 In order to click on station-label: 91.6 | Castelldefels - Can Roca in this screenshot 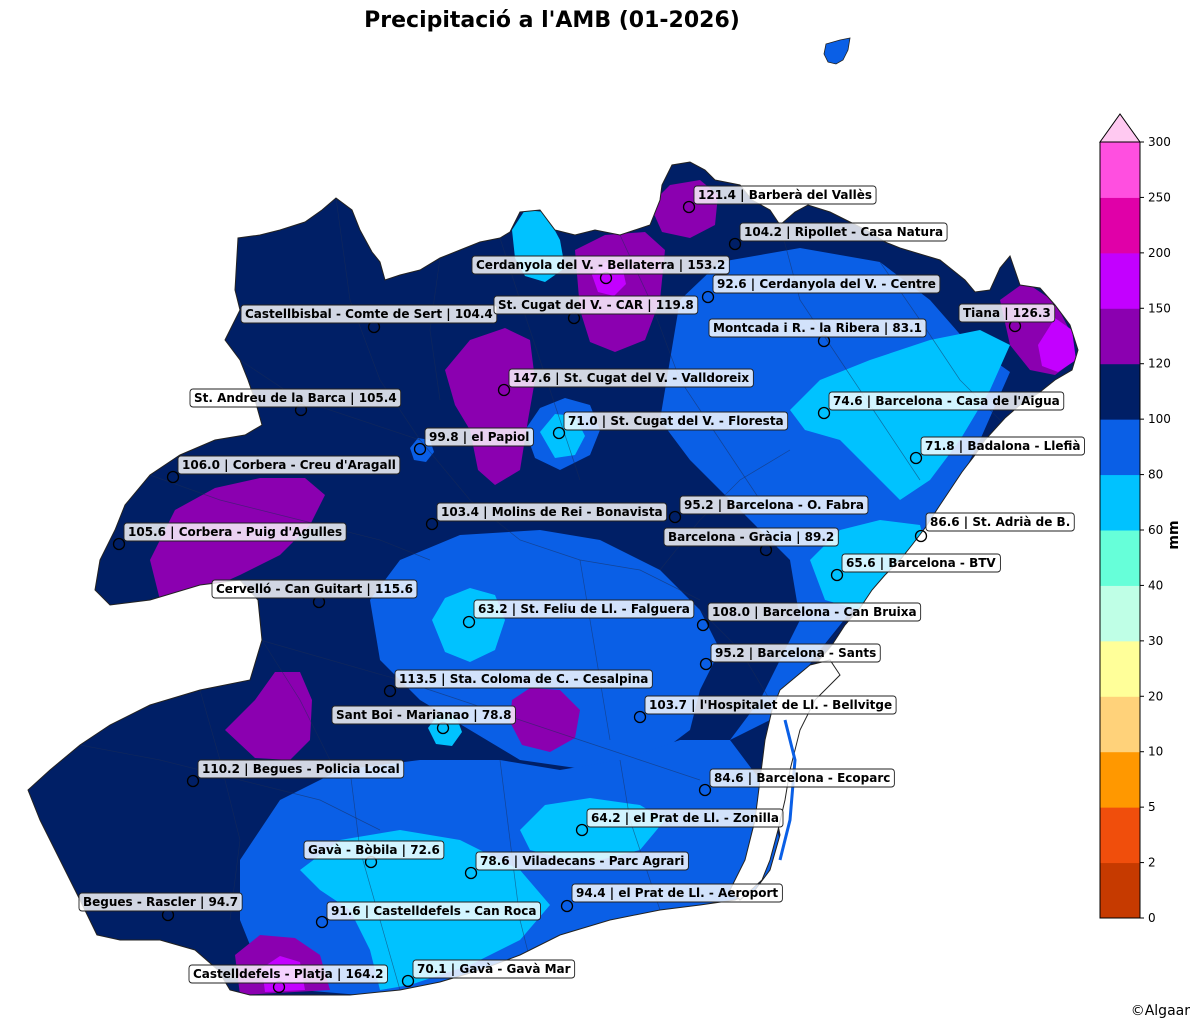, I will do `click(434, 911)`.